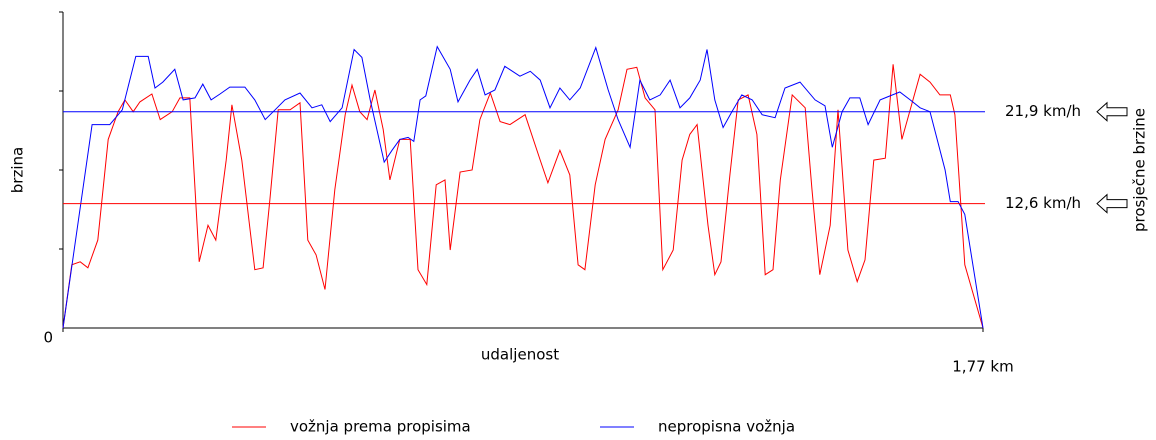 The width and height of the screenshot is (1156, 440). What do you see at coordinates (520, 355) in the screenshot?
I see `x-axis-label: udaljenost` at bounding box center [520, 355].